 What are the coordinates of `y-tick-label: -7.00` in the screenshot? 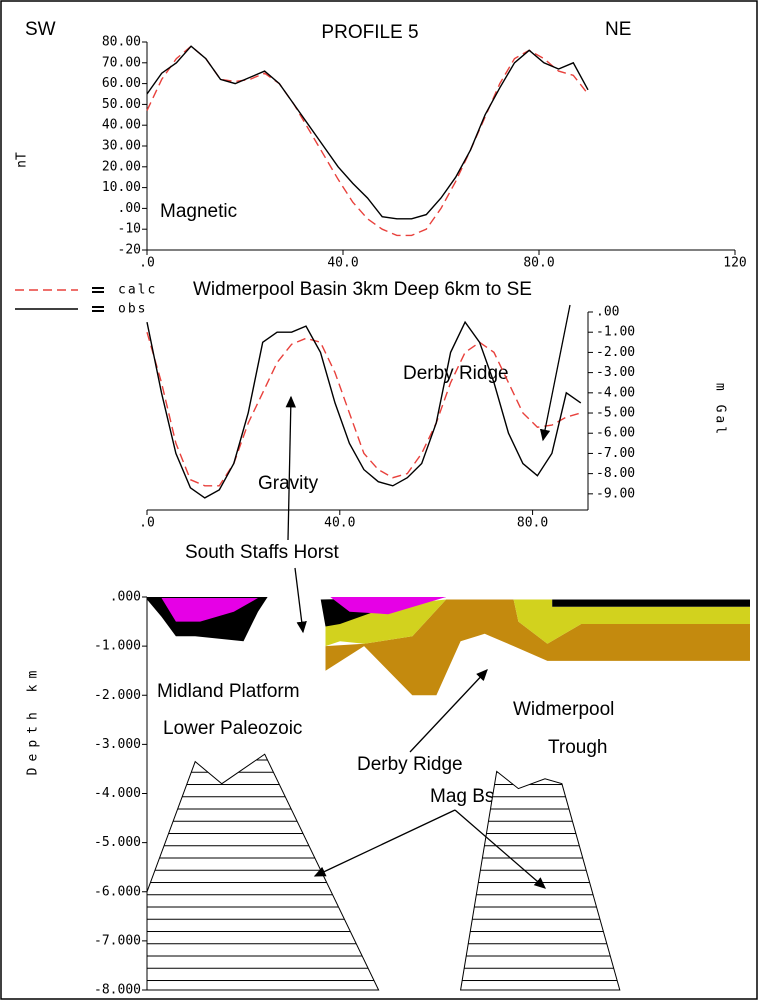 It's located at (615, 453).